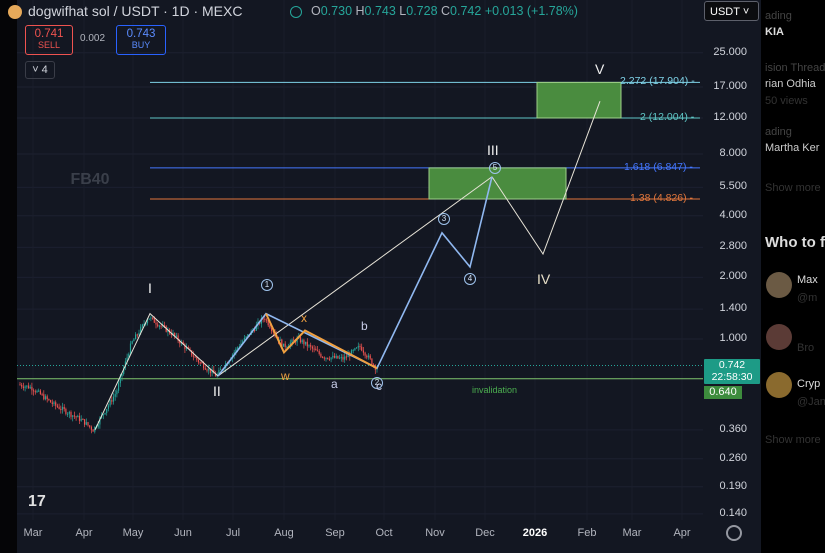 This screenshot has height=553, width=825. What do you see at coordinates (733, 153) in the screenshot?
I see `price-tick-label: 8.000` at bounding box center [733, 153].